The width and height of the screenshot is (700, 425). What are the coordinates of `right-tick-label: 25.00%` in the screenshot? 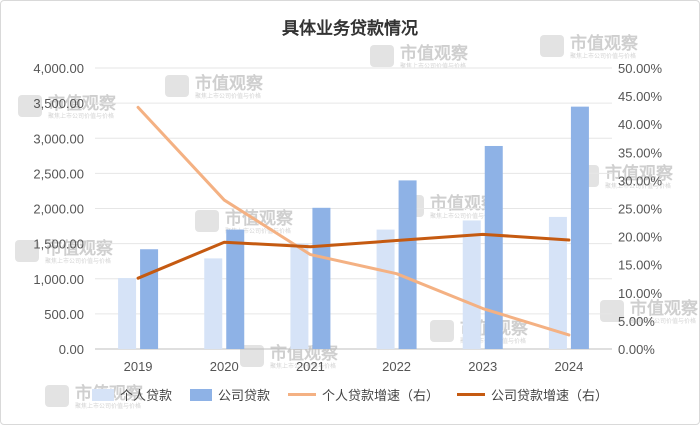 It's located at (640, 209).